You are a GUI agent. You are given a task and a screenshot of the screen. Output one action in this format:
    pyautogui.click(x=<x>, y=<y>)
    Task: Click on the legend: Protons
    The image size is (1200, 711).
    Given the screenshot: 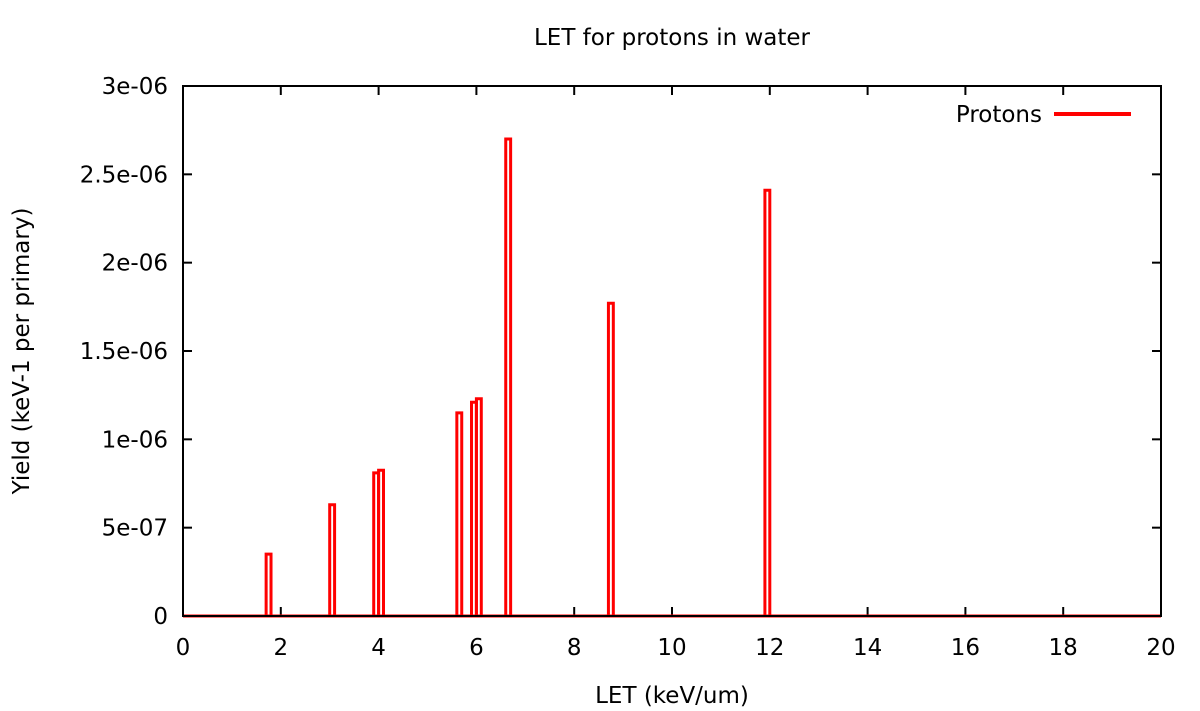 What is the action you would take?
    pyautogui.click(x=1043, y=115)
    